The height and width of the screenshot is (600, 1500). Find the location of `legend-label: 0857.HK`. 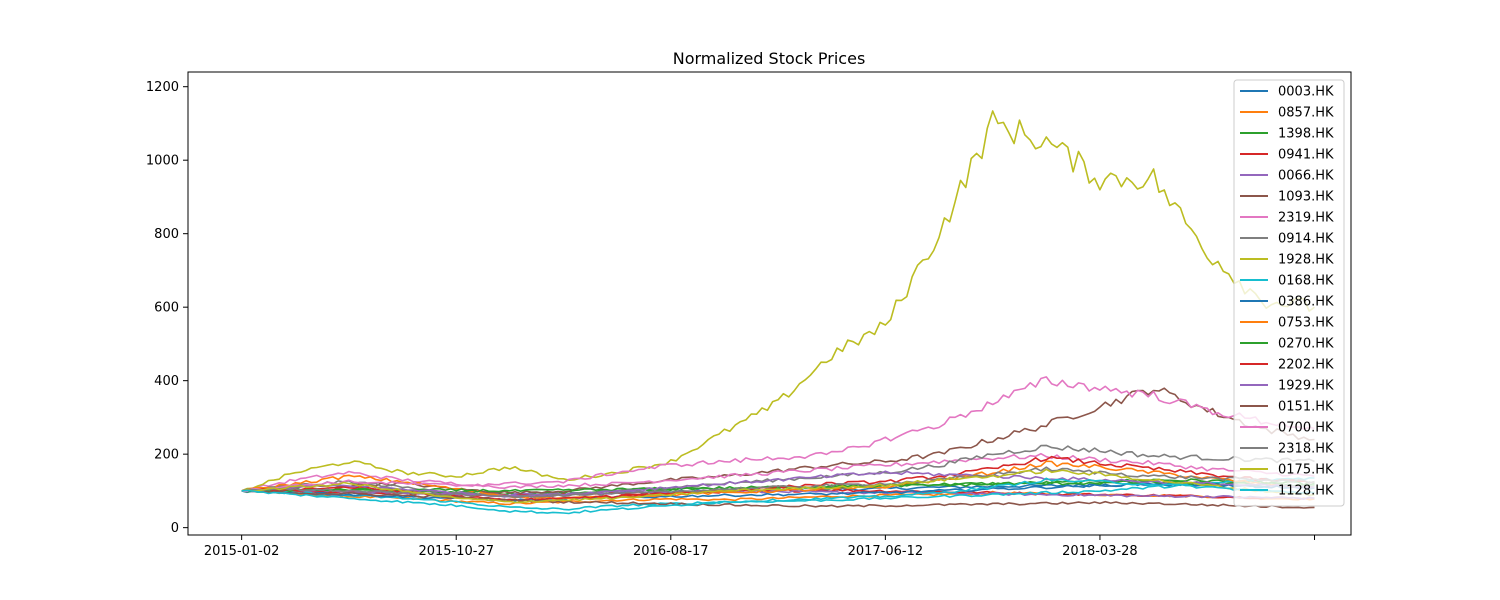

legend-label: 0857.HK is located at coordinates (1306, 113).